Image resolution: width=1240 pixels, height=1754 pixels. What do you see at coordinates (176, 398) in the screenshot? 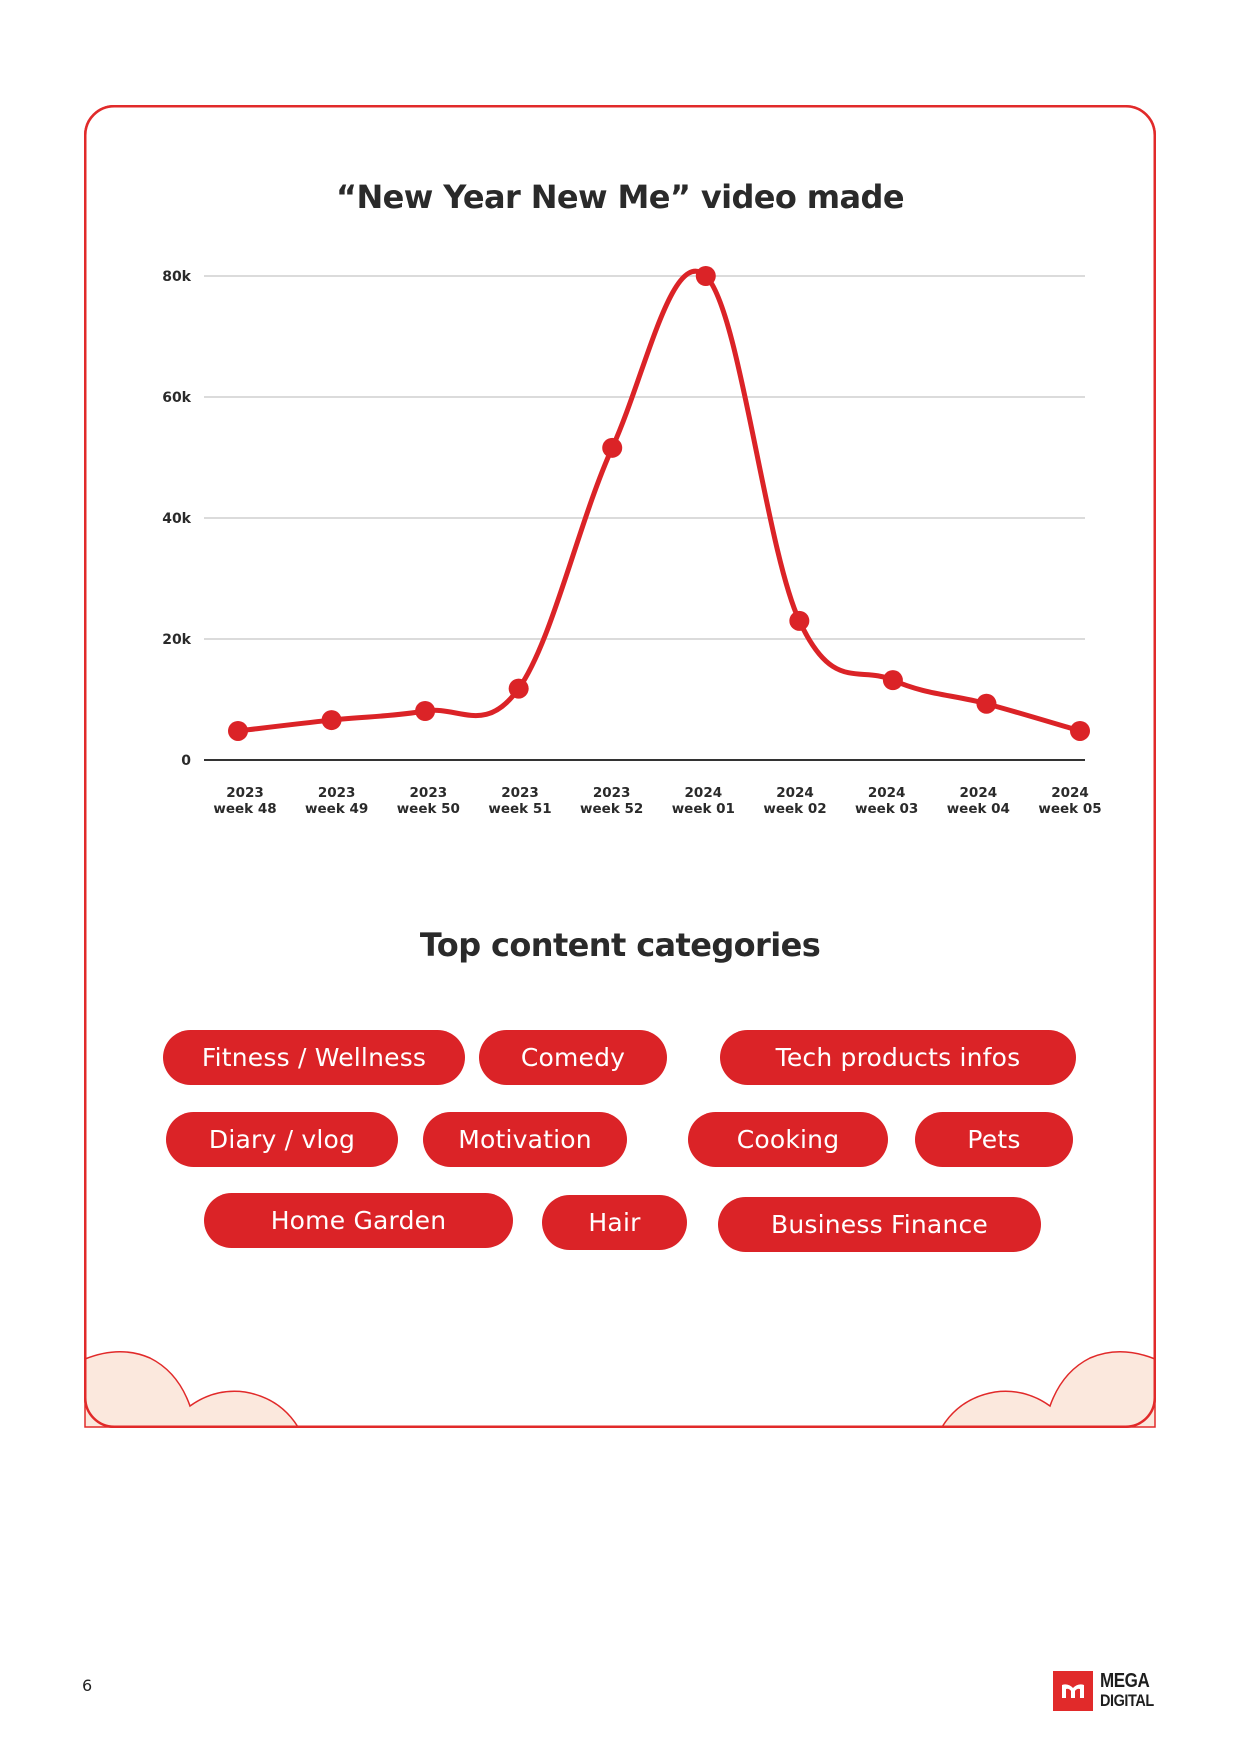
I see `y-tick-label: 60k` at bounding box center [176, 398].